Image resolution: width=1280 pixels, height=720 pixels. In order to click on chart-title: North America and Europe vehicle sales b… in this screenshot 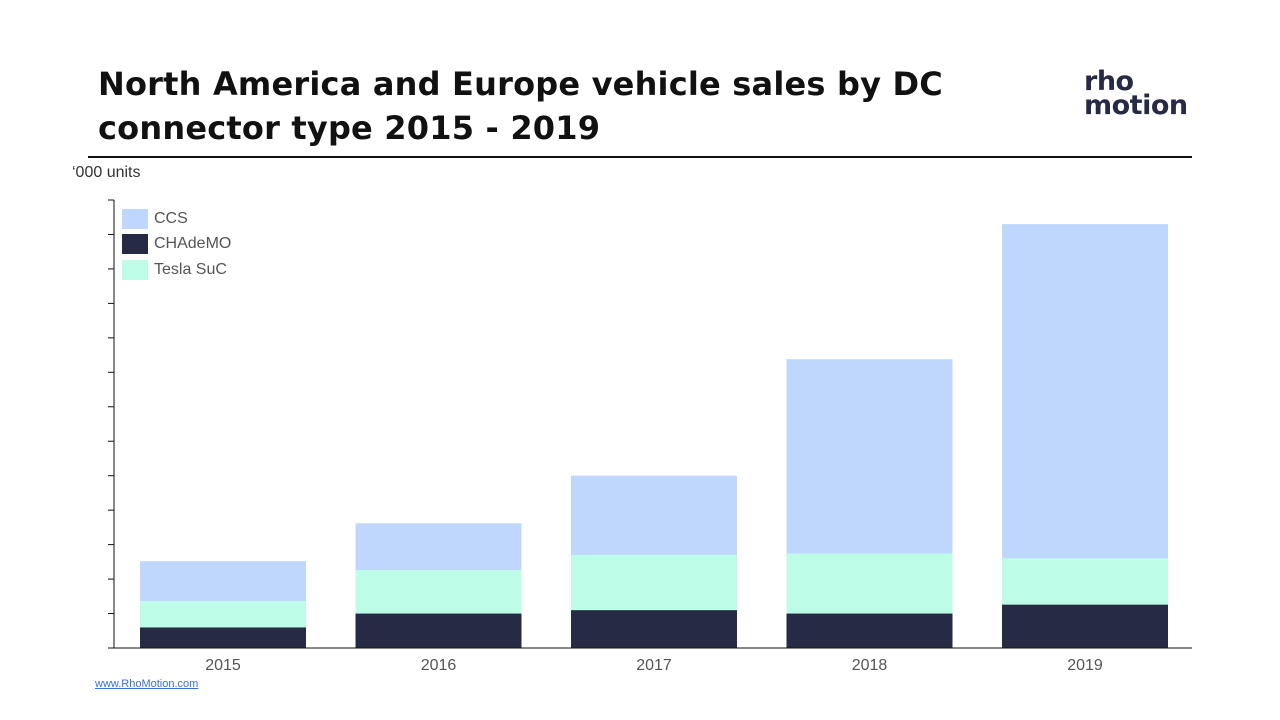, I will do `click(520, 106)`.